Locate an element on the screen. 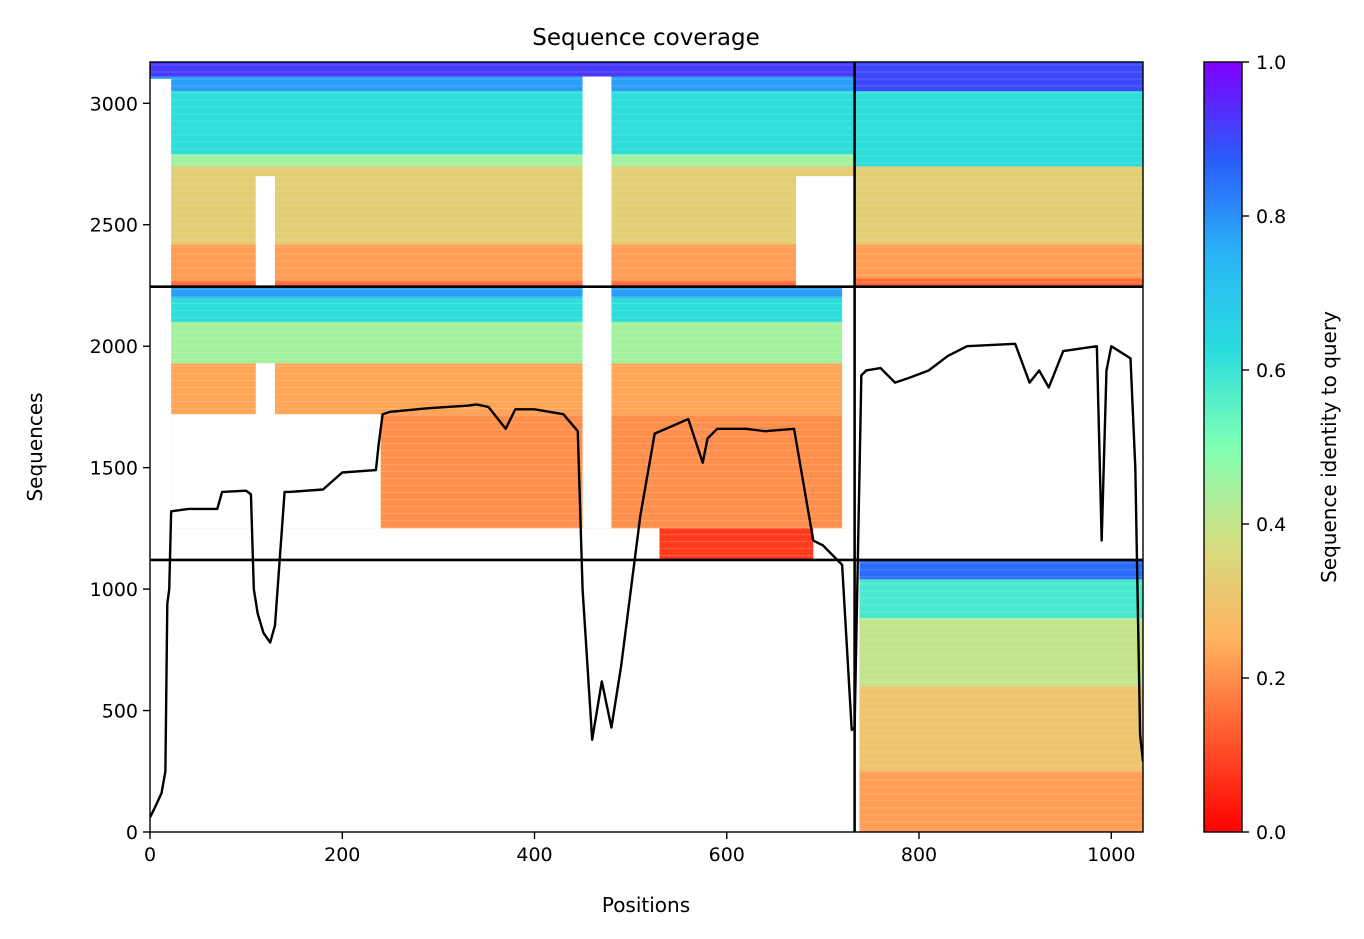  y-tick-label: 2000 is located at coordinates (114, 347).